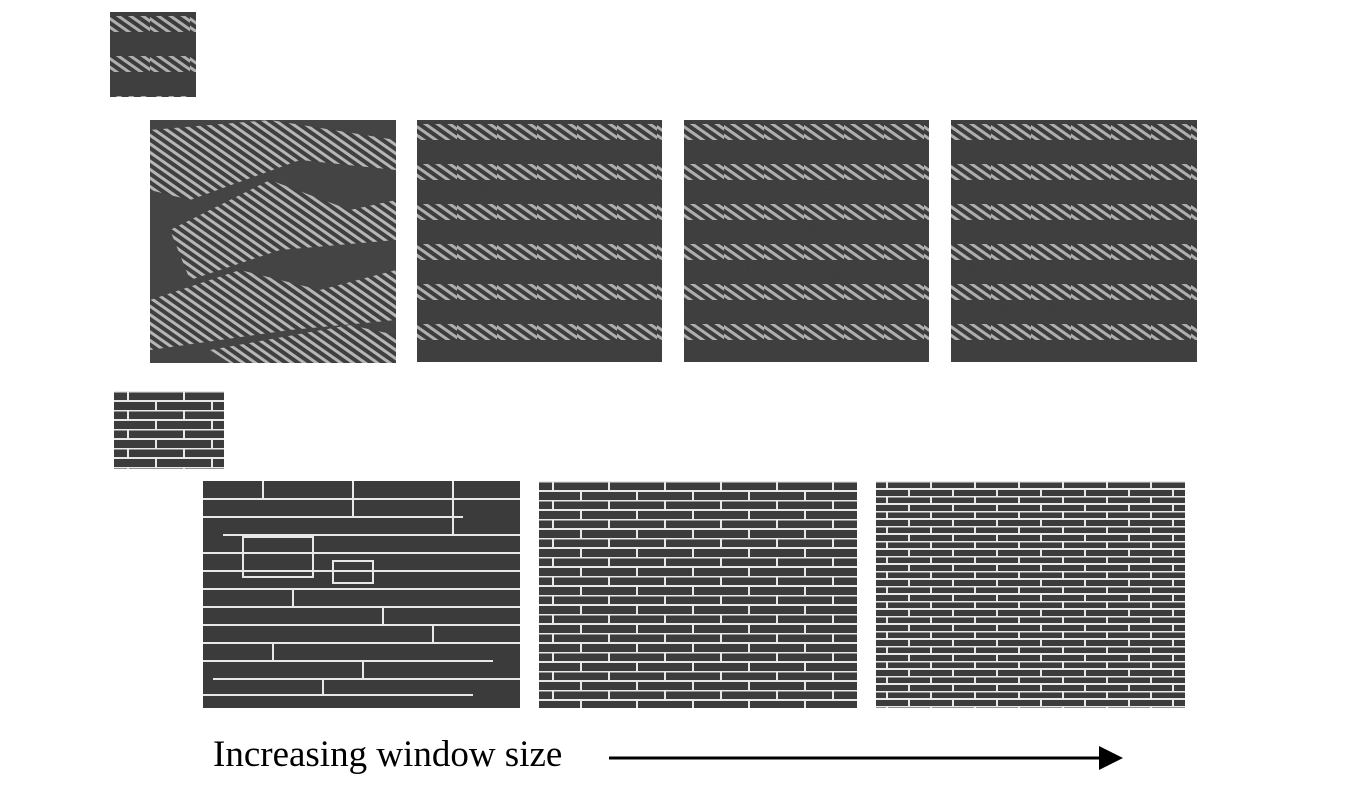  I want to click on right-arrow-icon, so click(866, 758).